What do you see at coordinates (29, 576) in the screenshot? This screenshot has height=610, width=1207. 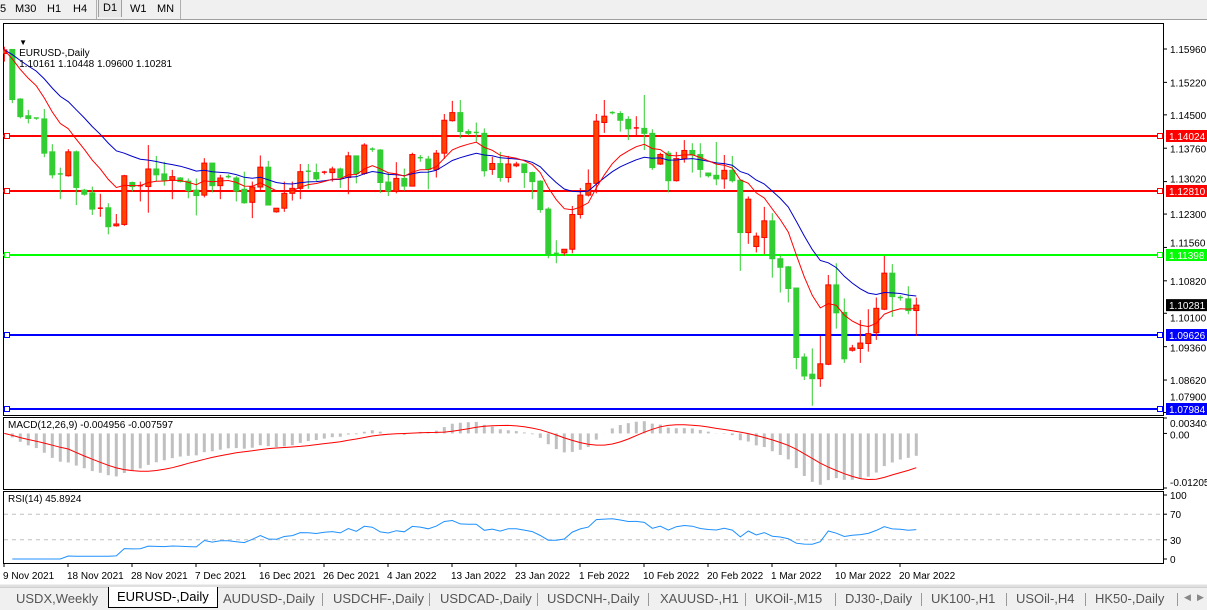 I see `date-tick-label: 9 Nov 2021` at bounding box center [29, 576].